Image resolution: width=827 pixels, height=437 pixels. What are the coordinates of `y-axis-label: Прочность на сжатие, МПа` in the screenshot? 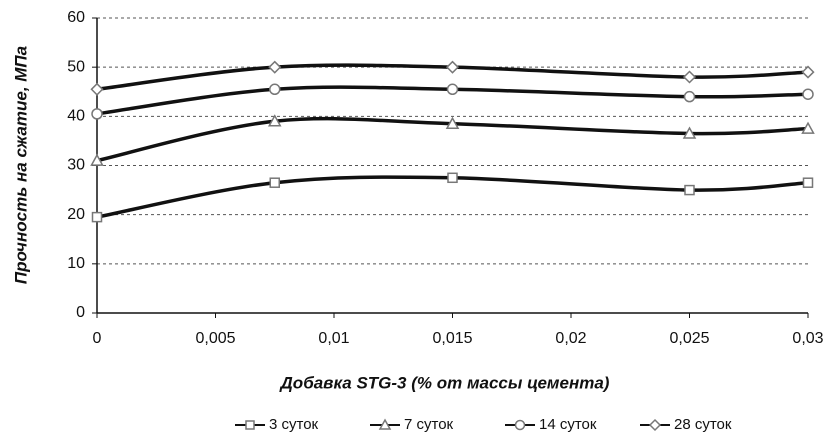 It's located at (20, 165).